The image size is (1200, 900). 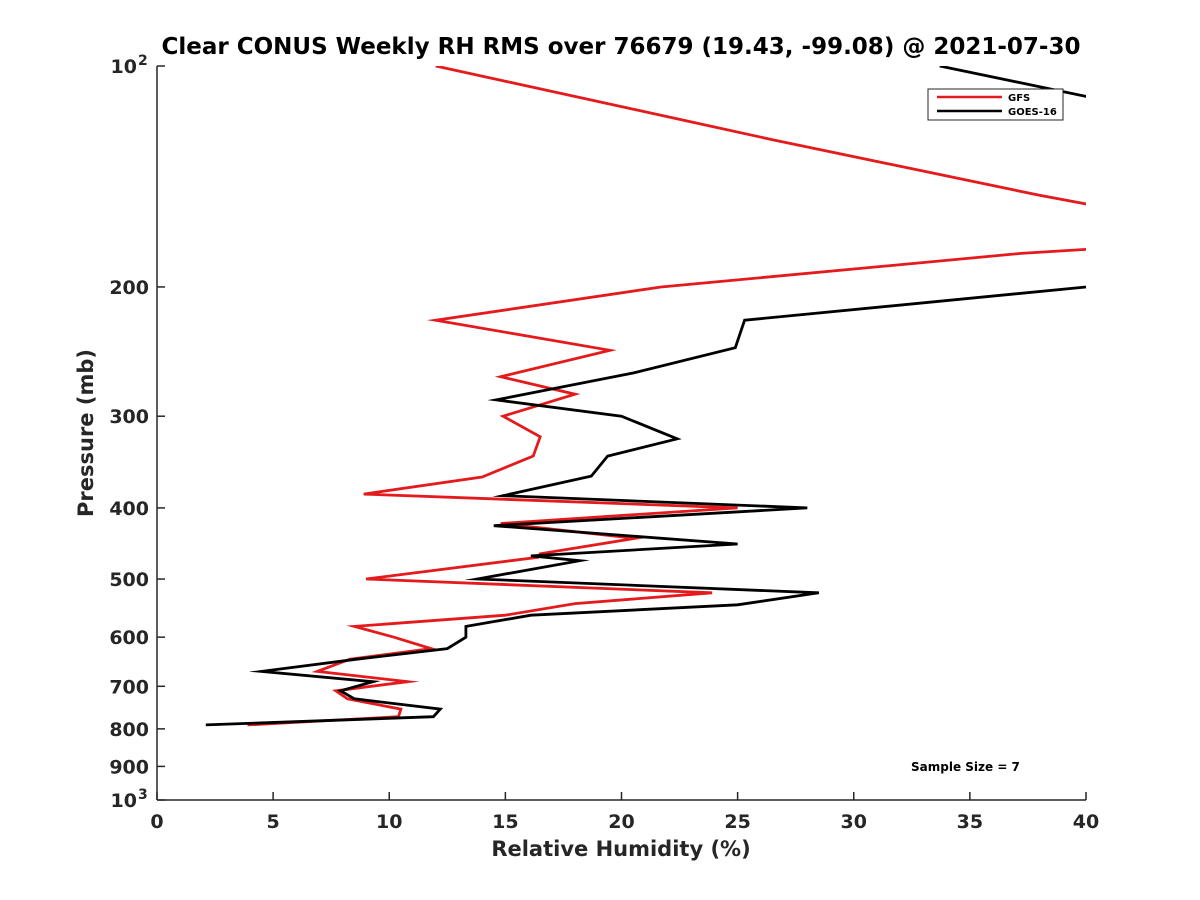 I want to click on y-tick-label: 300, so click(x=129, y=417).